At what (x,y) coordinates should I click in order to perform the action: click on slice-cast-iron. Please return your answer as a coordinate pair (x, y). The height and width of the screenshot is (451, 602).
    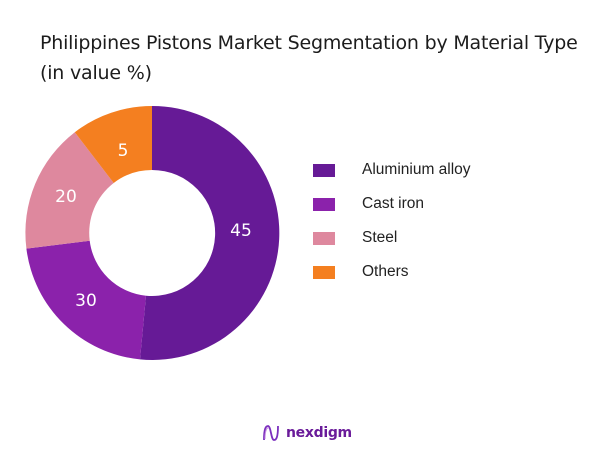
    Looking at the image, I should click on (86, 300).